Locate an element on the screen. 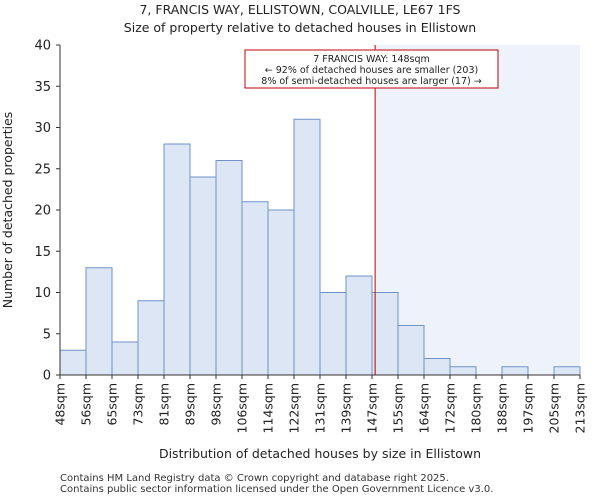 The image size is (600, 500). bar-106sqm is located at coordinates (255, 288).